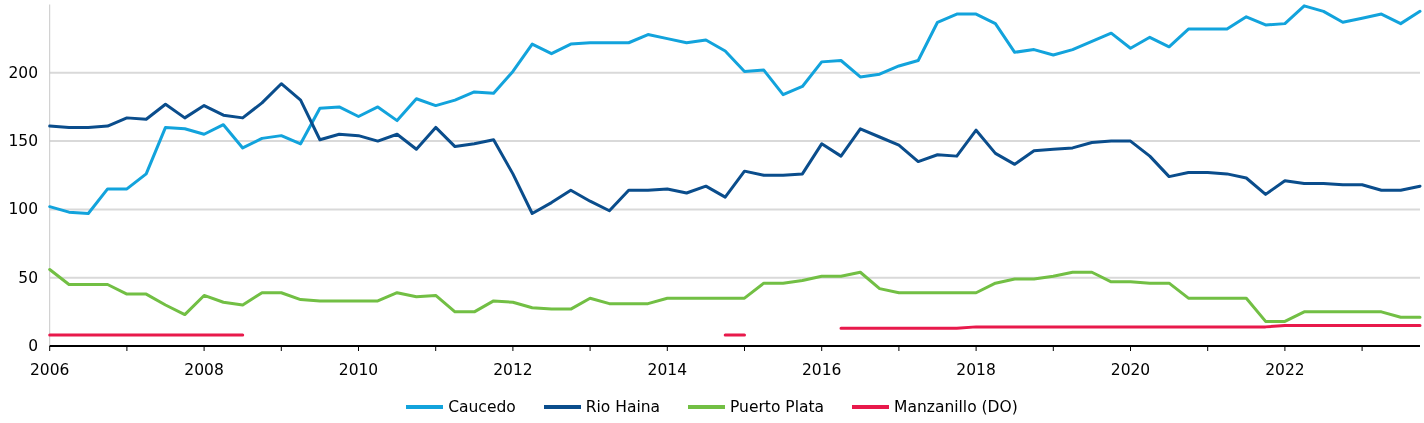  I want to click on x-tick-label: 2012, so click(513, 370).